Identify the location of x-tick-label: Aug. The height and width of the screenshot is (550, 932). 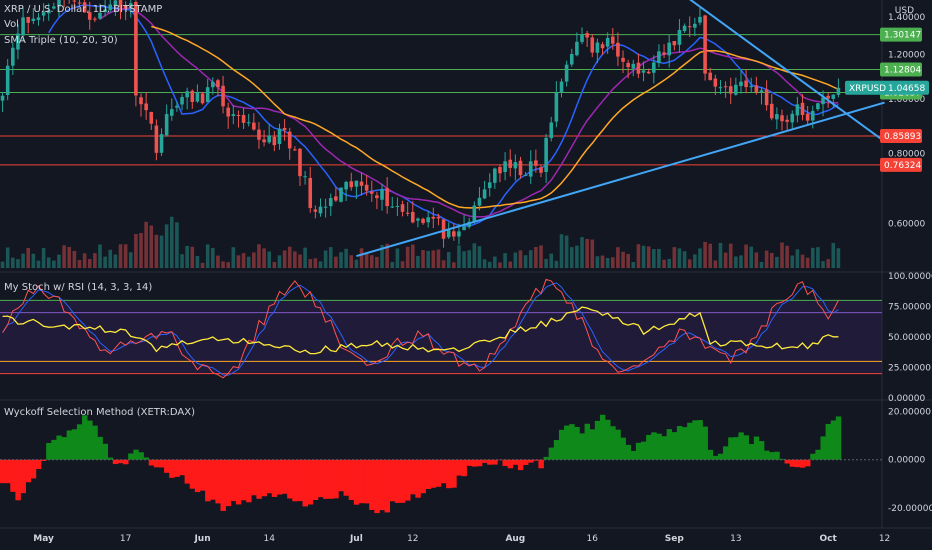
(515, 539).